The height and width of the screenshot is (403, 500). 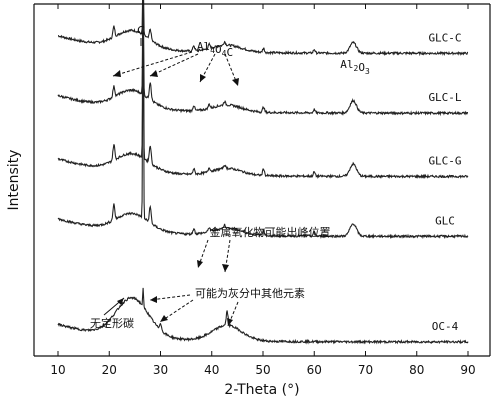 What do you see at coordinates (57, 370) in the screenshot?
I see `x-tick-label: 10` at bounding box center [57, 370].